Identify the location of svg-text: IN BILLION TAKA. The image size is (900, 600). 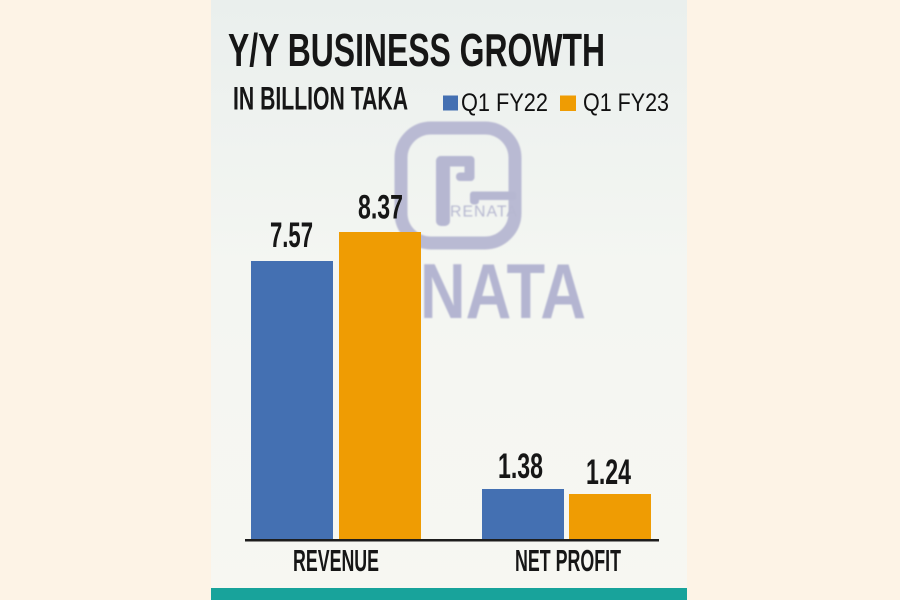
(320, 99).